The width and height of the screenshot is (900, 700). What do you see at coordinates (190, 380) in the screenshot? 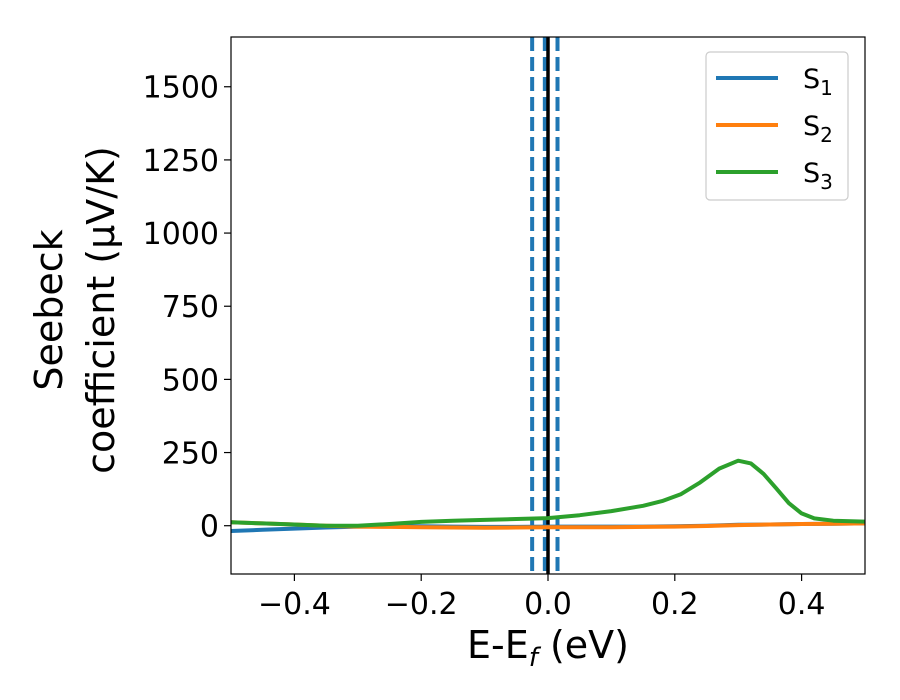
I see `y-tick-label: 500` at bounding box center [190, 380].